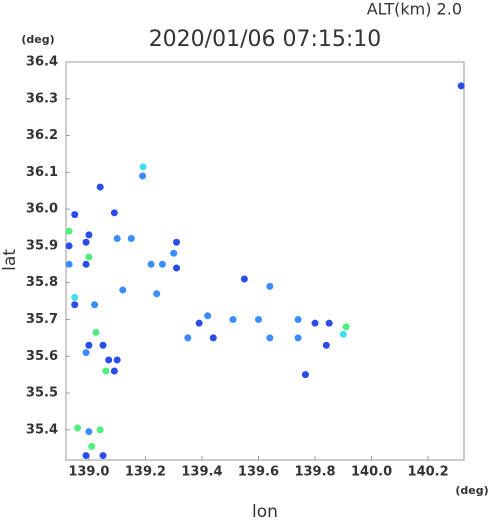 The width and height of the screenshot is (490, 521). Describe the element at coordinates (201, 472) in the screenshot. I see `x-tick-label: 139.4` at that location.